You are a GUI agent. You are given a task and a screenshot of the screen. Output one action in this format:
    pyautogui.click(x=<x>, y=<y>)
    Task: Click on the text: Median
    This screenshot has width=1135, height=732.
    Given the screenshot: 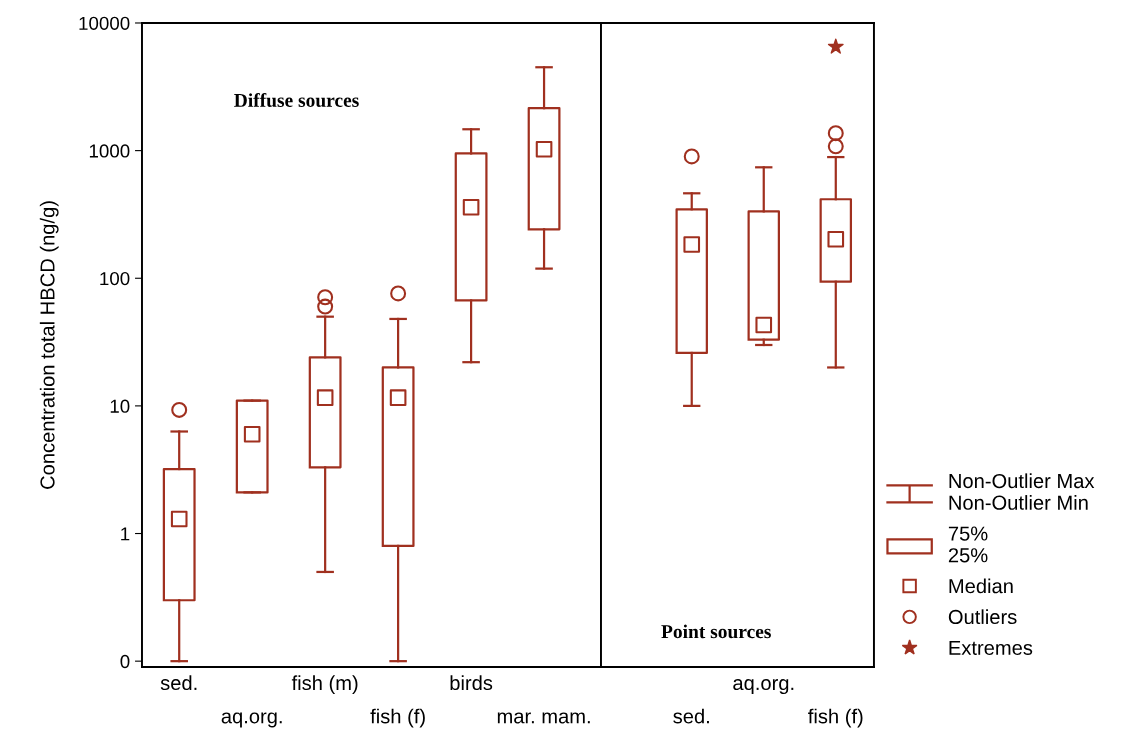 What is the action you would take?
    pyautogui.click(x=981, y=586)
    